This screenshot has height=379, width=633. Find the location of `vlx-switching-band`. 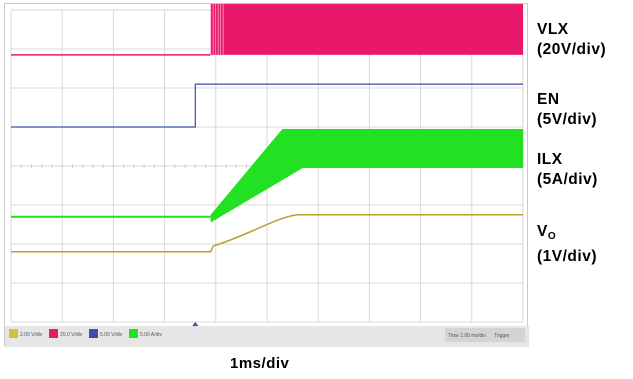

vlx-switching-band is located at coordinates (366, 29).